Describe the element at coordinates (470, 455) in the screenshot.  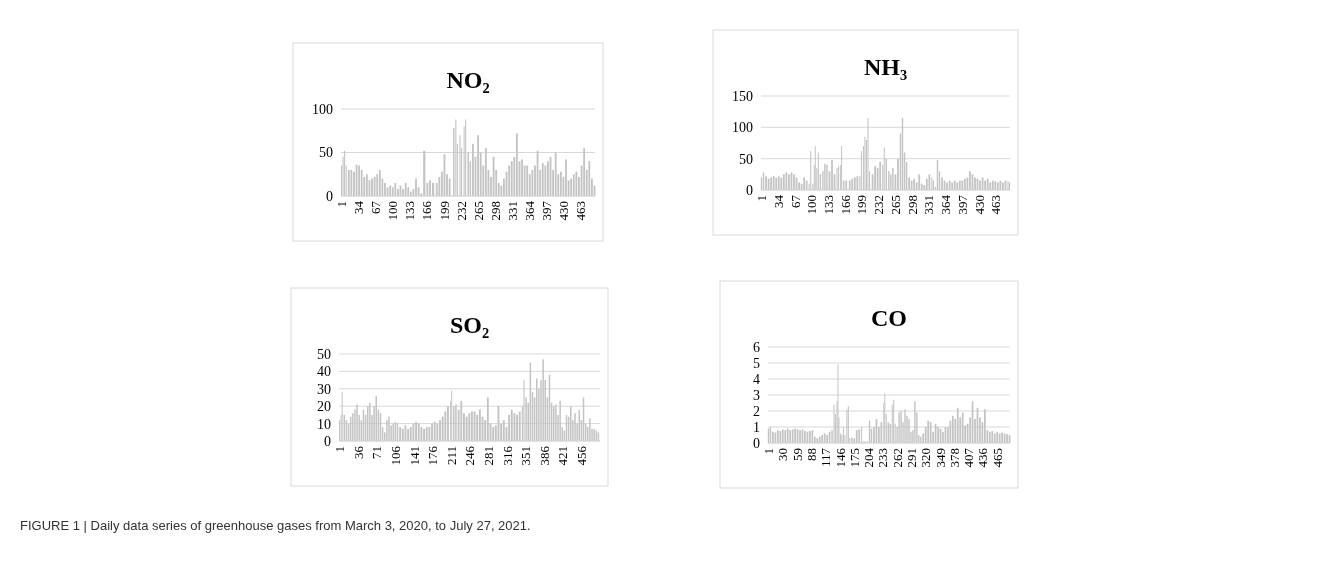
I see `x-tick-label: 246` at that location.